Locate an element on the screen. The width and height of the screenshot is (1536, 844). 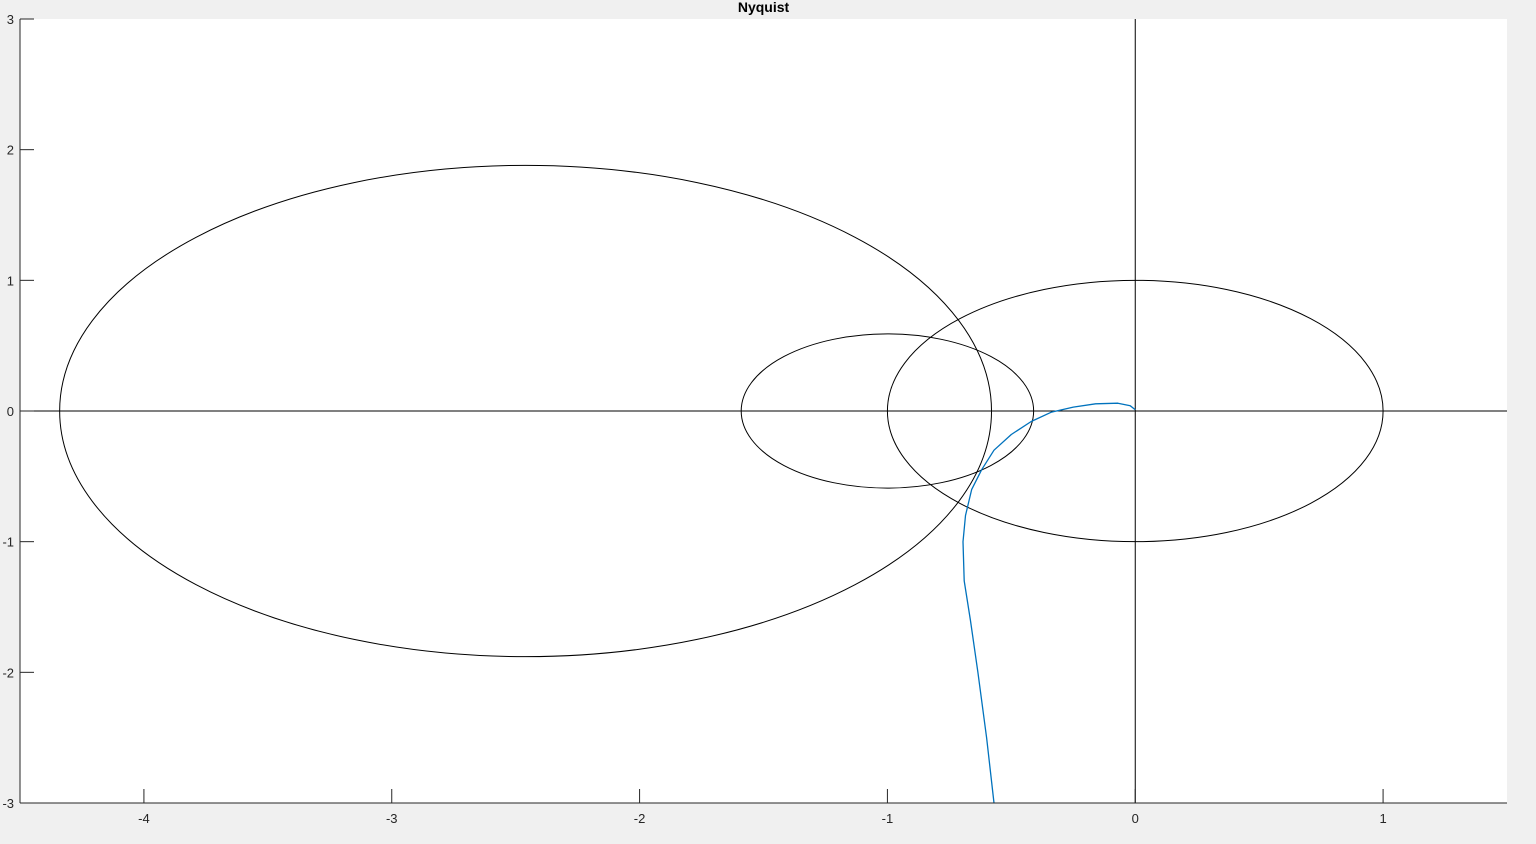
y-tick-label: 3 is located at coordinates (10, 19).